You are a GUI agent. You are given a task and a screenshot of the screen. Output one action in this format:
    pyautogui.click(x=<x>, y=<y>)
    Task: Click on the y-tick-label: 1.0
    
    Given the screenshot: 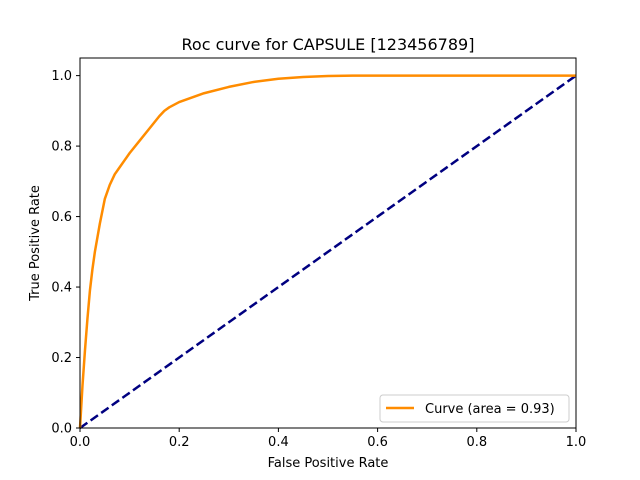 What is the action you would take?
    pyautogui.click(x=61, y=76)
    